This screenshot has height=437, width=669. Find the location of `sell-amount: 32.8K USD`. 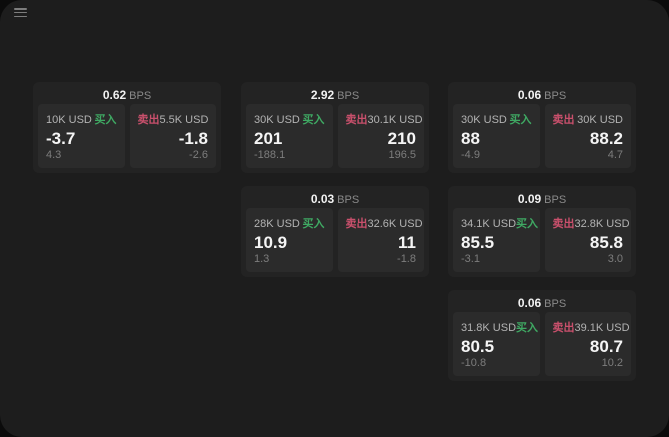

sell-amount: 32.8K USD is located at coordinates (602, 224).